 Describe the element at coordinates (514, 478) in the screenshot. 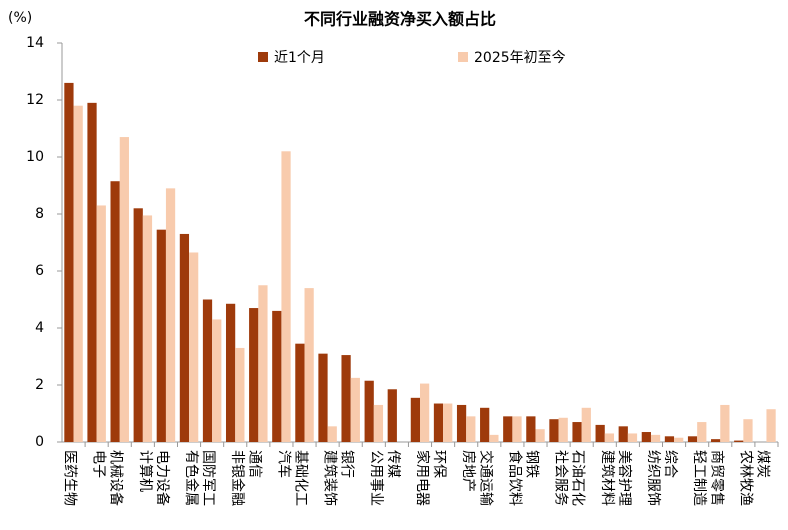

I see `x-tick-label: 食品饮料` at that location.